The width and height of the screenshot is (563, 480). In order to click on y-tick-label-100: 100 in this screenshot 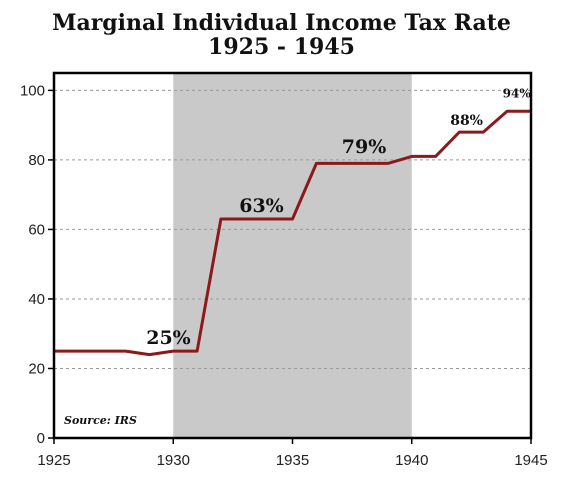, I will do `click(32, 90)`.